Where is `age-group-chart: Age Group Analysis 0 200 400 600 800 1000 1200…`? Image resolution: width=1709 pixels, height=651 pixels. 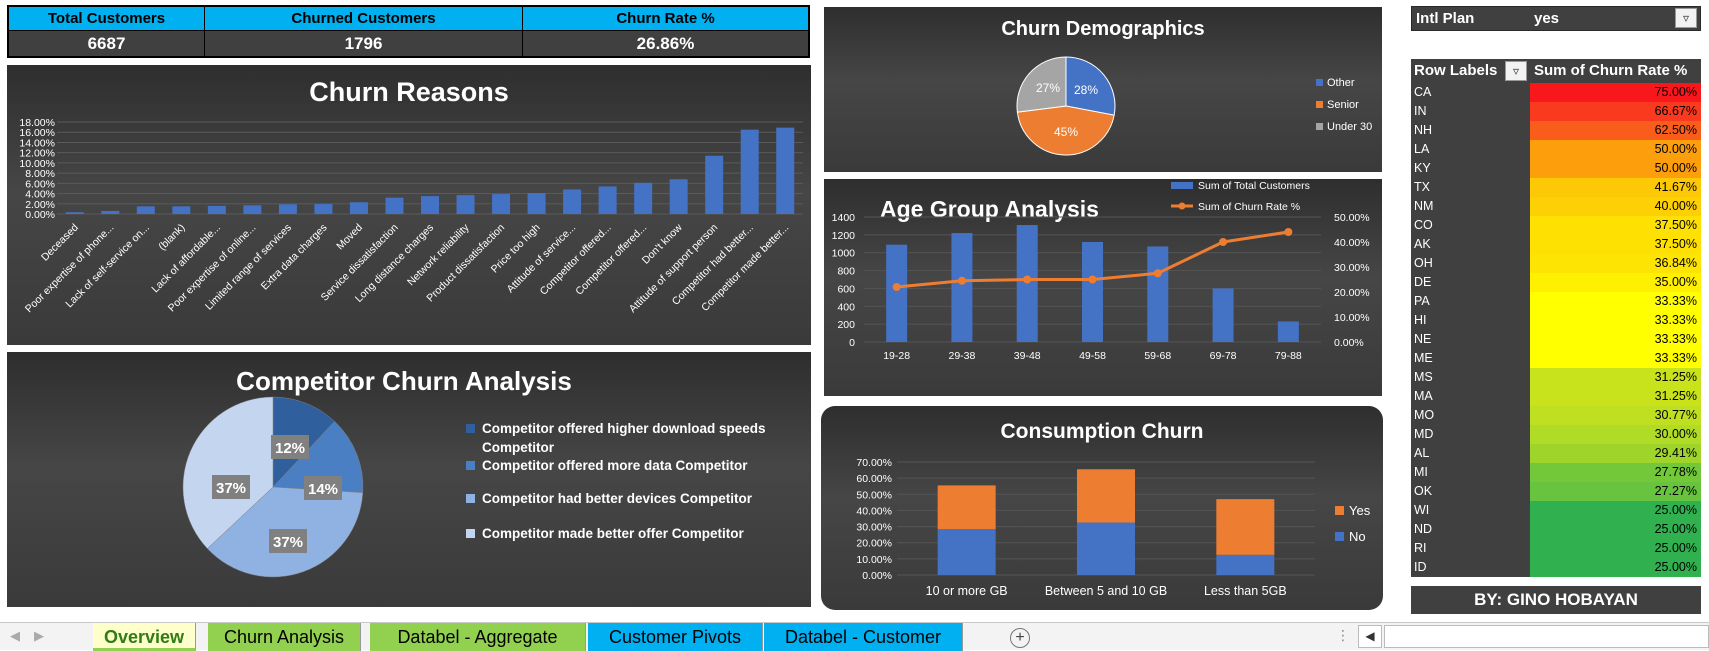
age-group-chart: Age Group Analysis 0 200 400 600 800 1000 1200… is located at coordinates (1103, 287).